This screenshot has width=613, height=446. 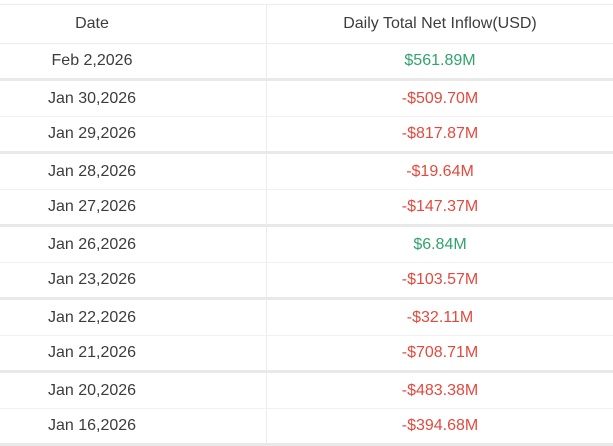 What do you see at coordinates (440, 352) in the screenshot?
I see `value-cell: -$708.71M` at bounding box center [440, 352].